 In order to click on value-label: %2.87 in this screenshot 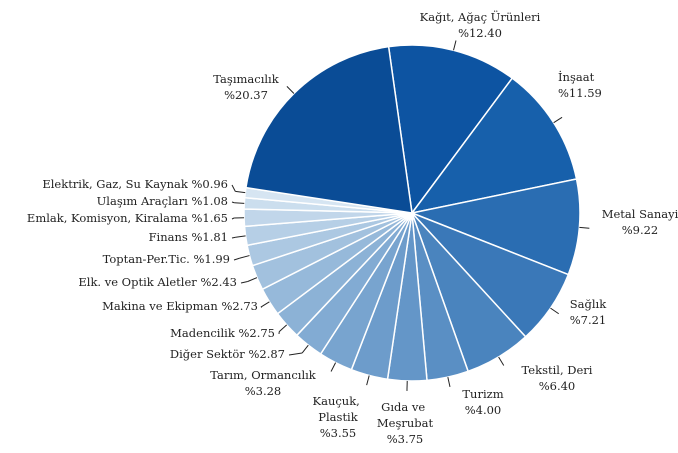, I will do `click(266, 354)`.